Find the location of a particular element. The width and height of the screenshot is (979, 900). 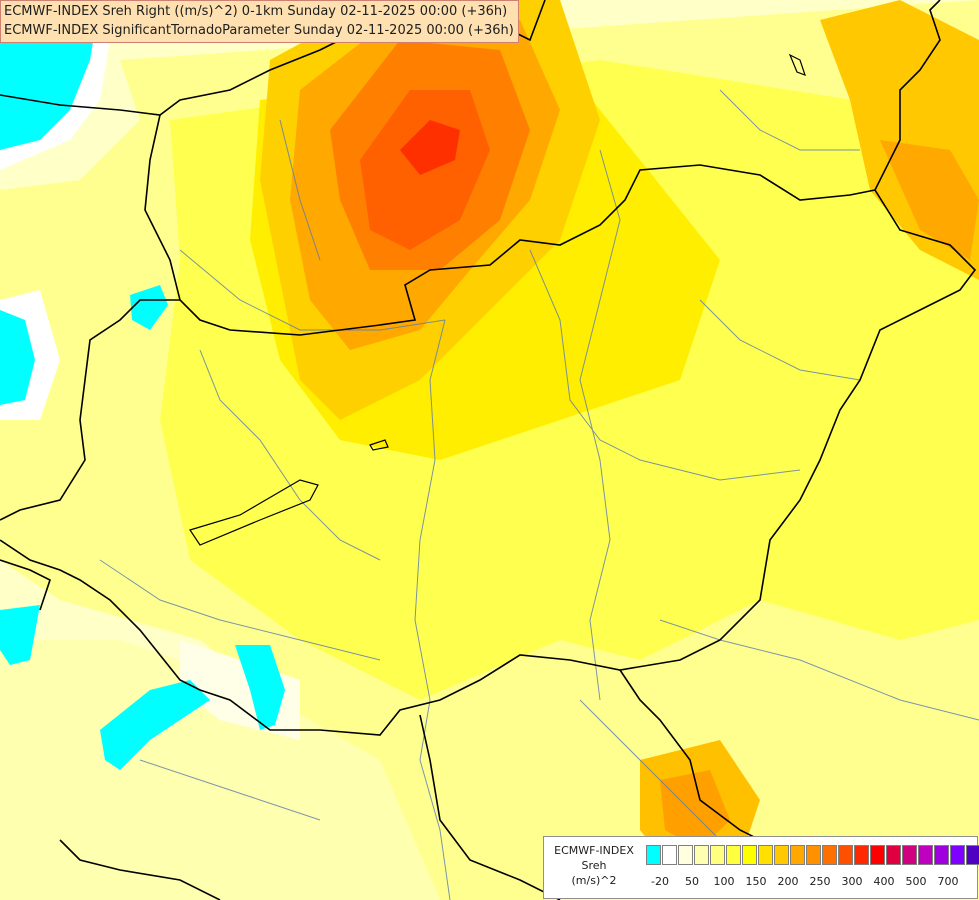

legend-tick-label: 500 is located at coordinates (916, 881).